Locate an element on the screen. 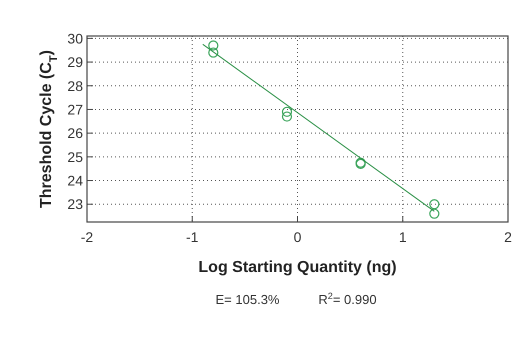  y-tick-label: 25 is located at coordinates (75, 156).